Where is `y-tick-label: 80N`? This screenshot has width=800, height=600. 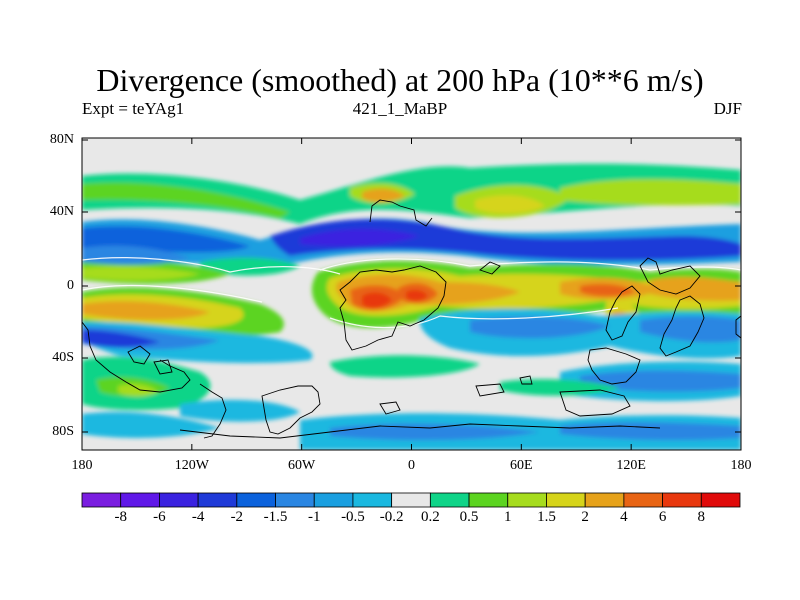
y-tick-label: 80N is located at coordinates (61, 139).